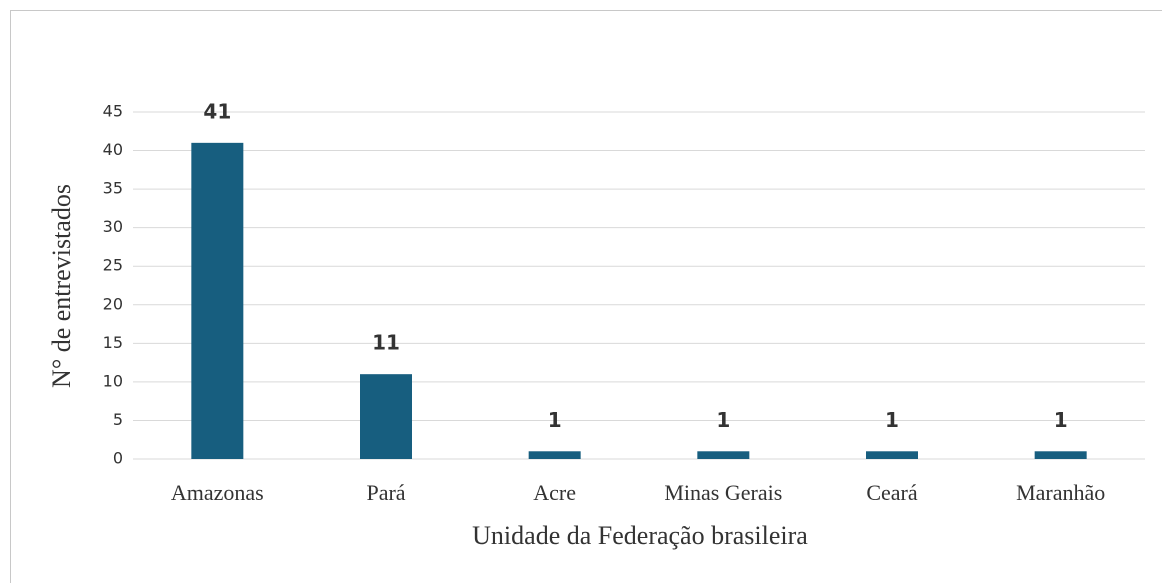 Image resolution: width=1162 pixels, height=583 pixels. I want to click on y-tick-label: 10, so click(113, 380).